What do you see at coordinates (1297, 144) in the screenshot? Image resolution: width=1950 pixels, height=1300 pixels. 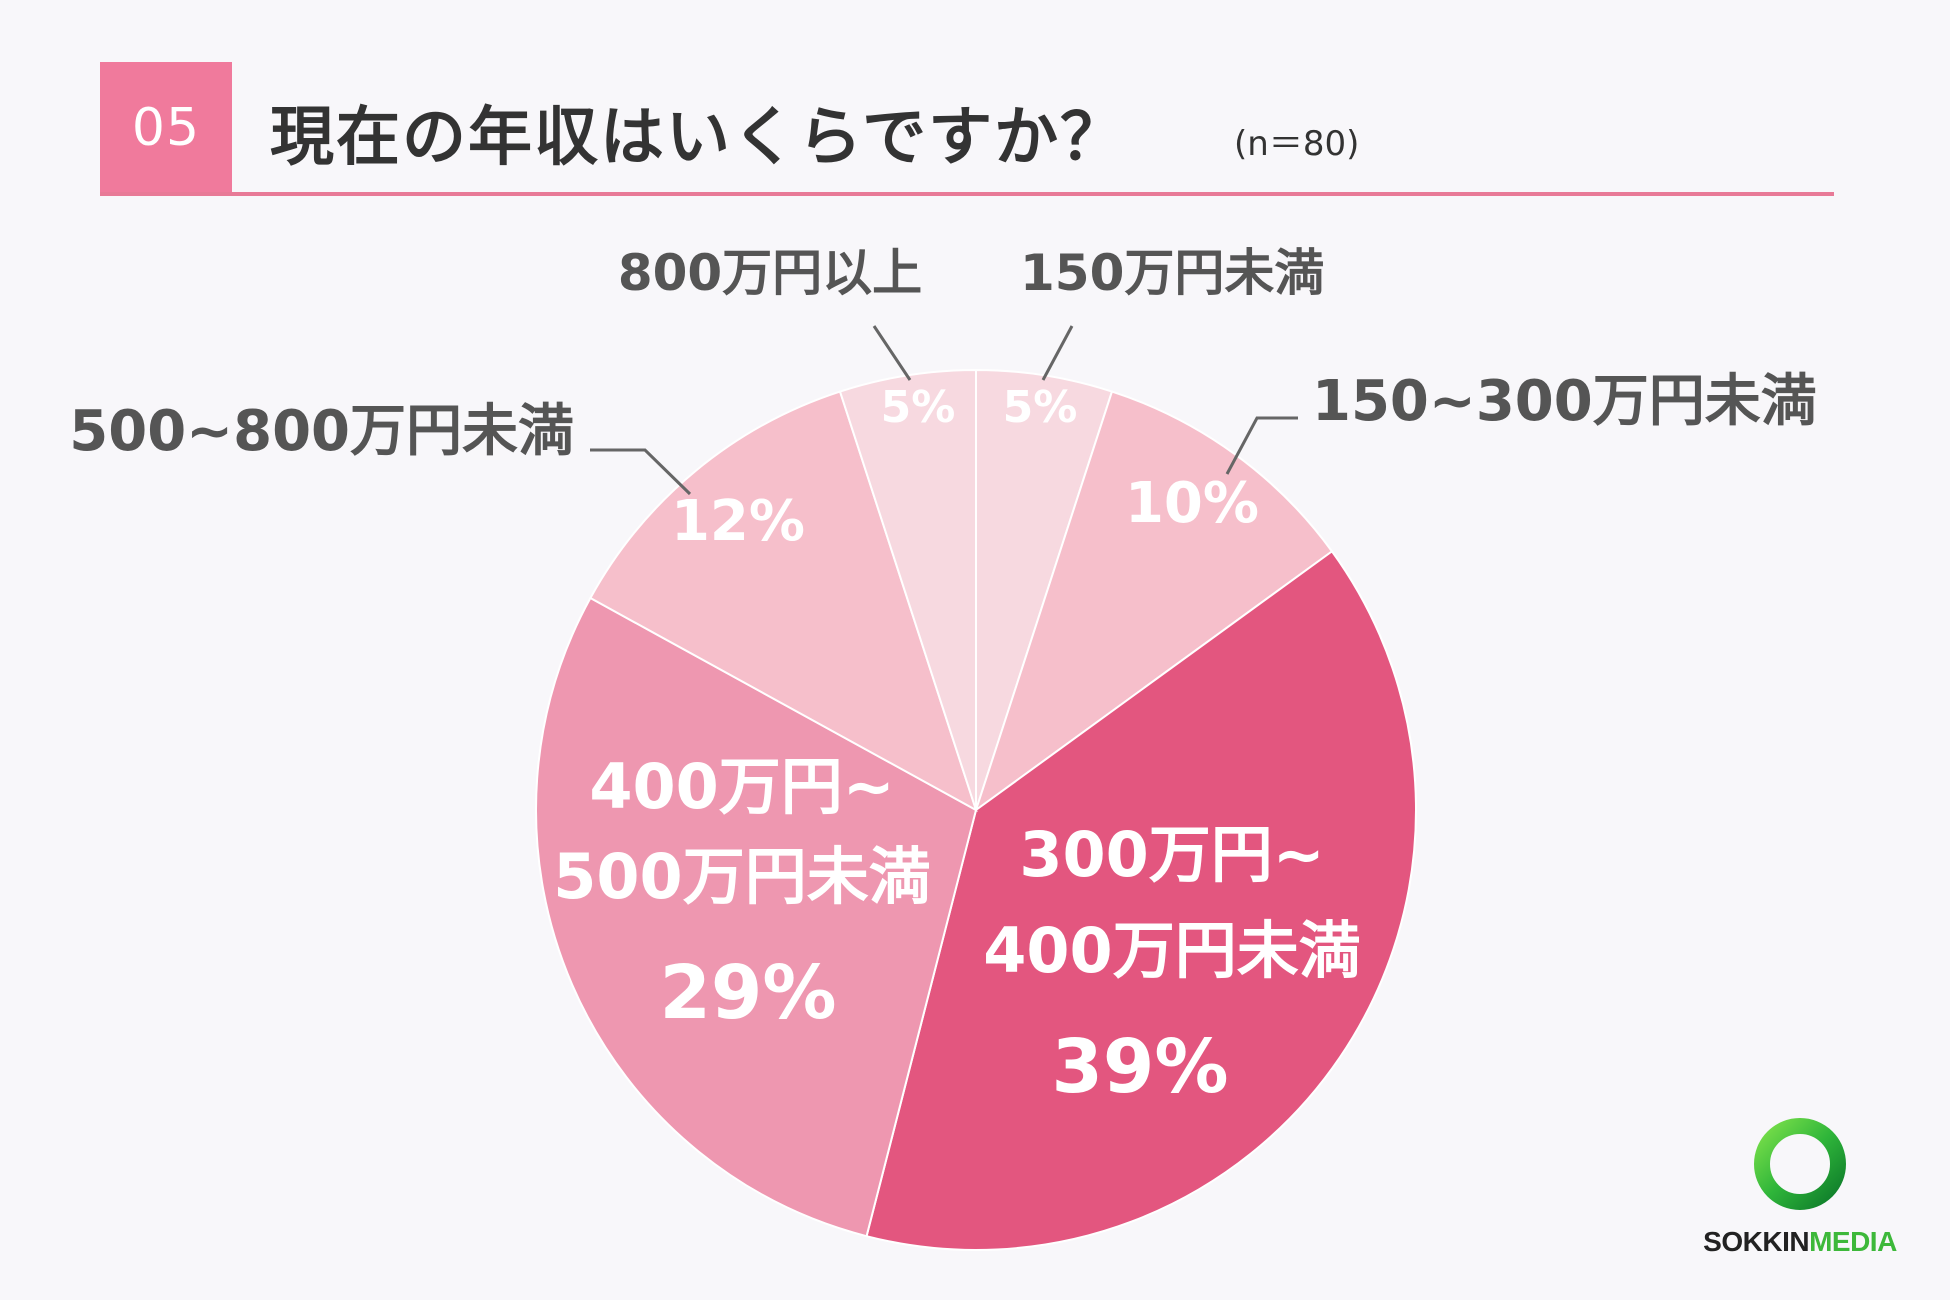 I see `sample-size: (n＝80)` at bounding box center [1297, 144].